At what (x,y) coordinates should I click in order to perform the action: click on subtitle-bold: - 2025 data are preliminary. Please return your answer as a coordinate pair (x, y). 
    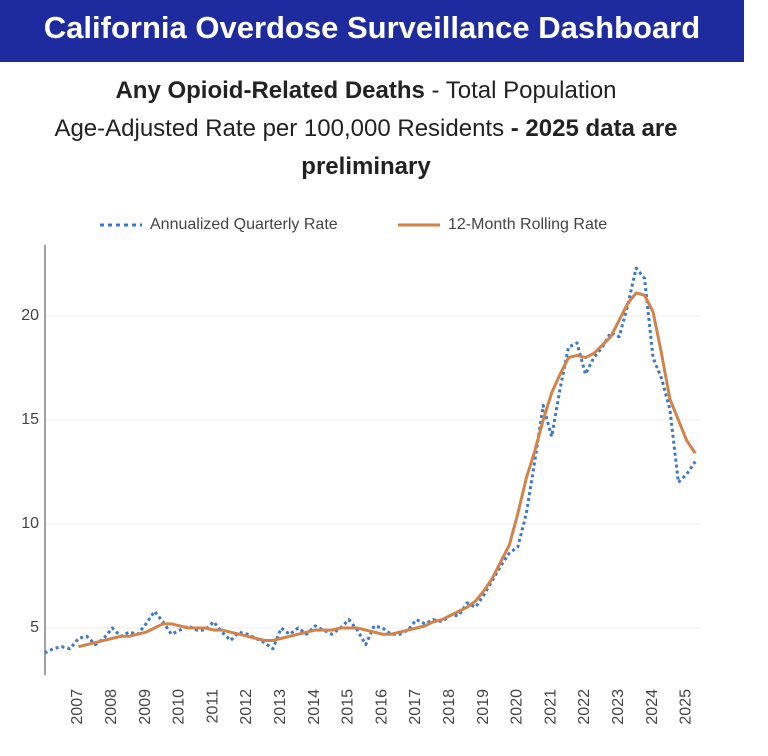
    Looking at the image, I should click on (489, 147).